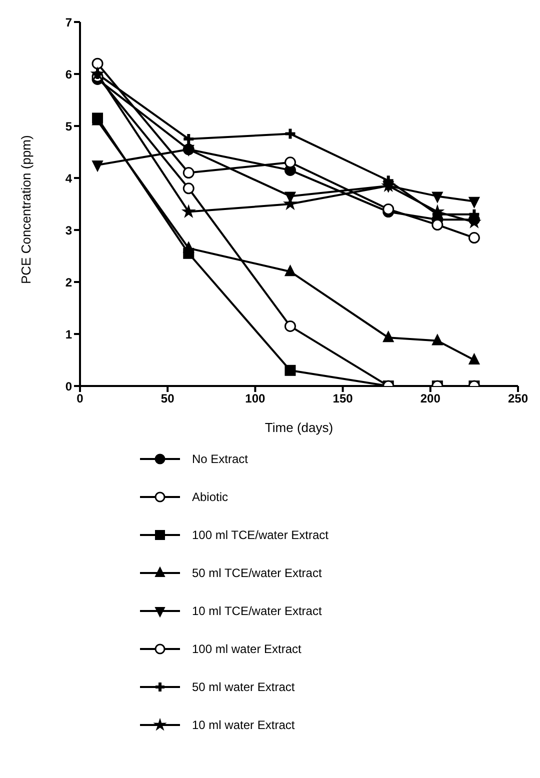 This screenshot has height=778, width=540. I want to click on y-axis-title: PCE Concentration (ppm), so click(26, 209).